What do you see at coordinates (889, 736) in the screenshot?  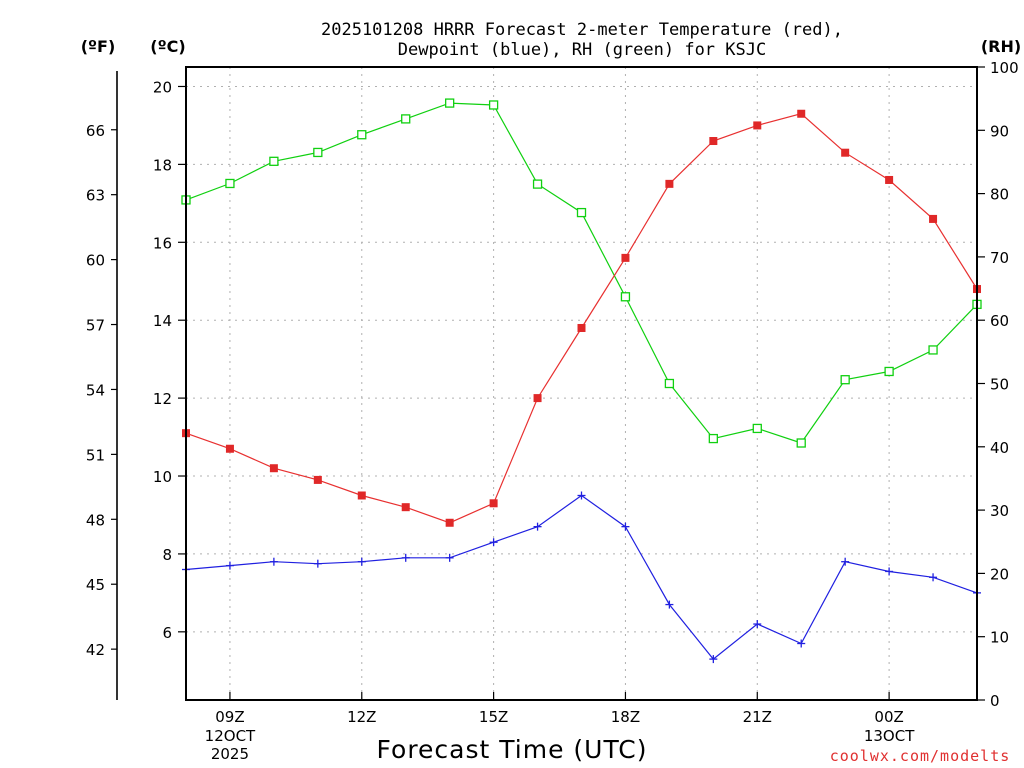 I see `x-tick-date-label: 13OCT` at bounding box center [889, 736].